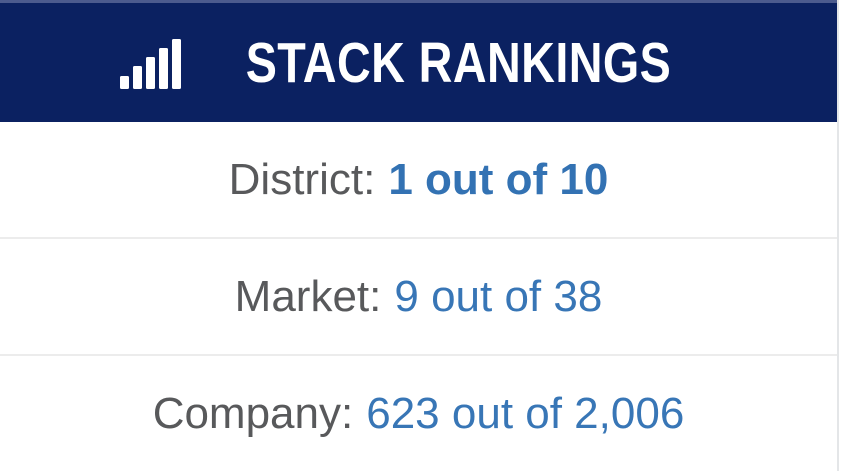  I want to click on card-title: STACK RANKINGS, so click(458, 62).